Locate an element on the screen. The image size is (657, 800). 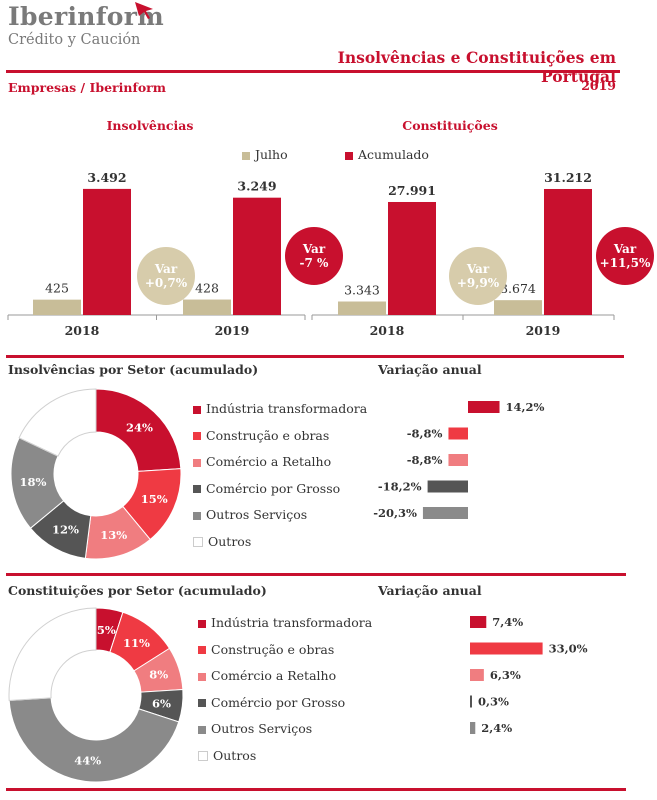
variation-label-outros-servi-os: 2,4% is located at coordinates (496, 728).